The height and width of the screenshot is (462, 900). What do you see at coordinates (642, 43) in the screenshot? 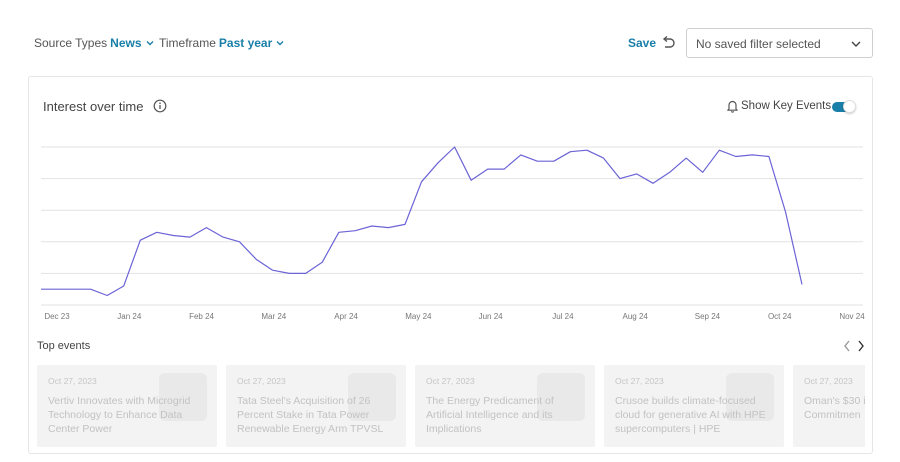
I see `save-button: Save` at bounding box center [642, 43].